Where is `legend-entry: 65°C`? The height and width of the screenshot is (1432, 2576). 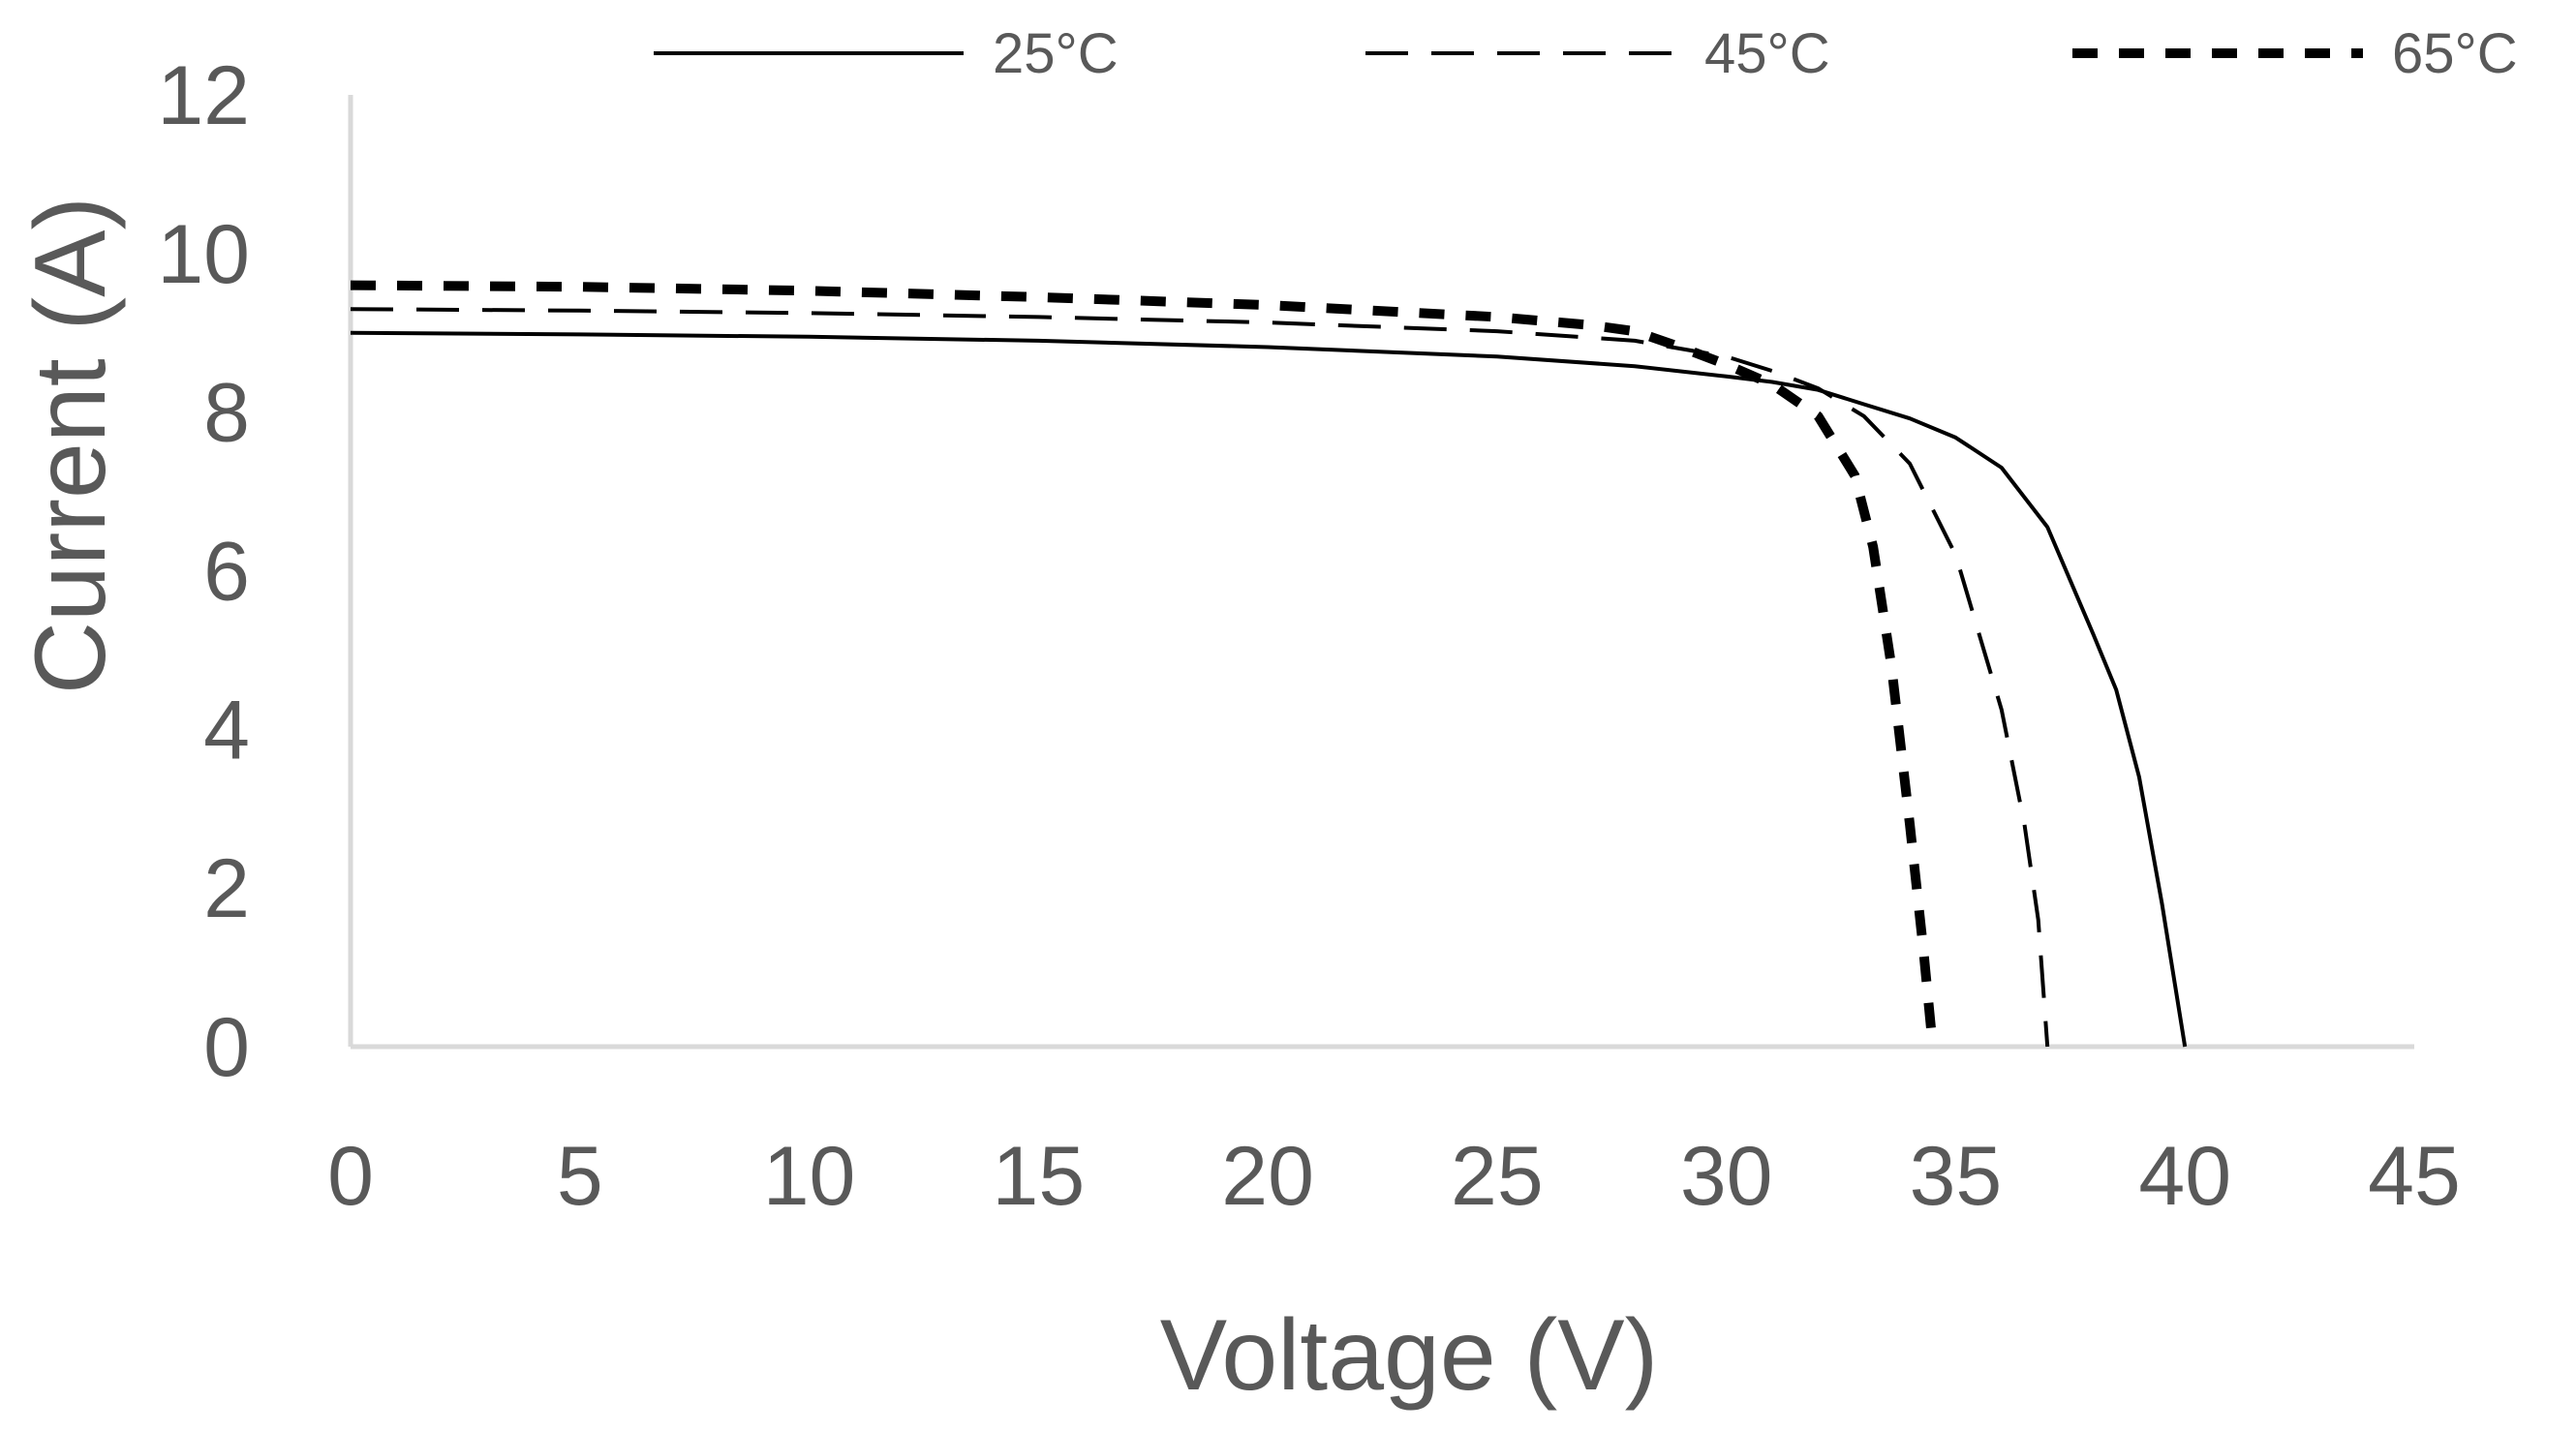 legend-entry: 65°C is located at coordinates (2295, 54).